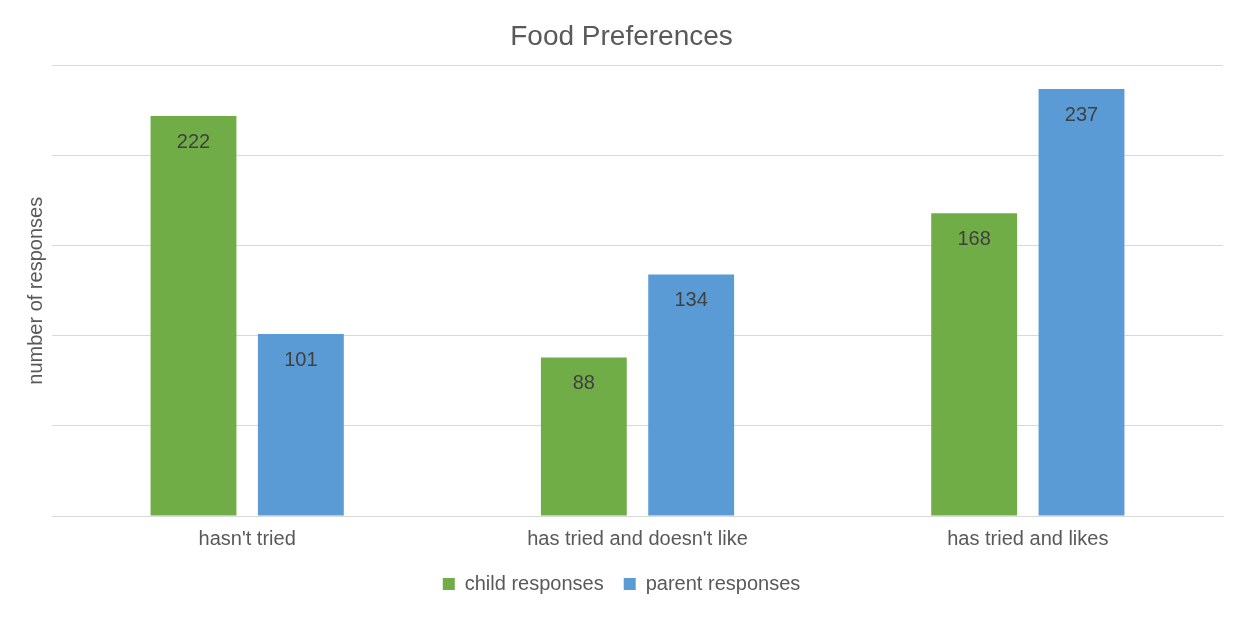  Describe the element at coordinates (34, 290) in the screenshot. I see `y-axis-title: number of responses` at that location.